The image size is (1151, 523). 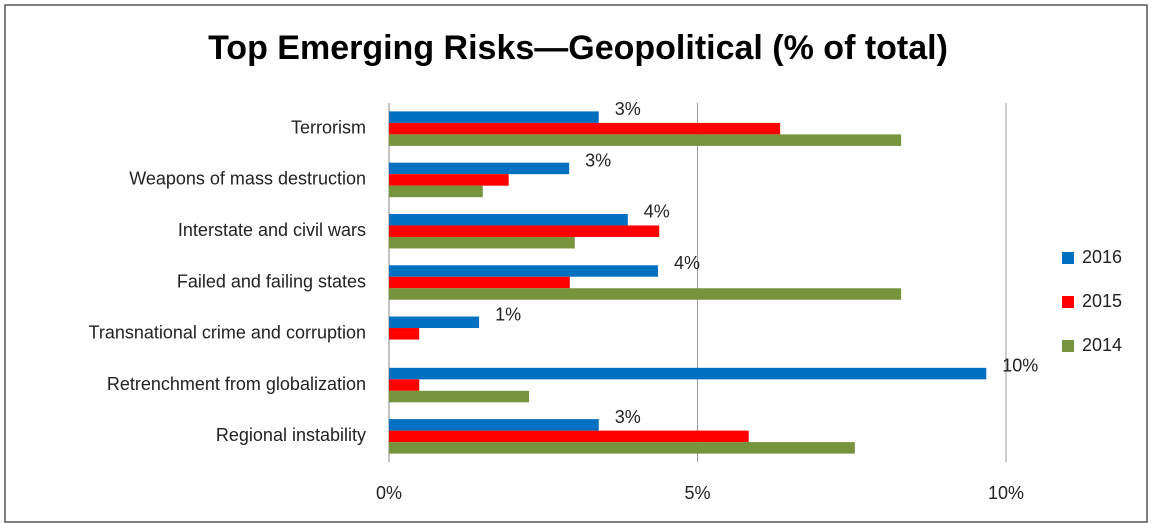 I want to click on y-tick-label: Interstate and civil wars, so click(x=272, y=230).